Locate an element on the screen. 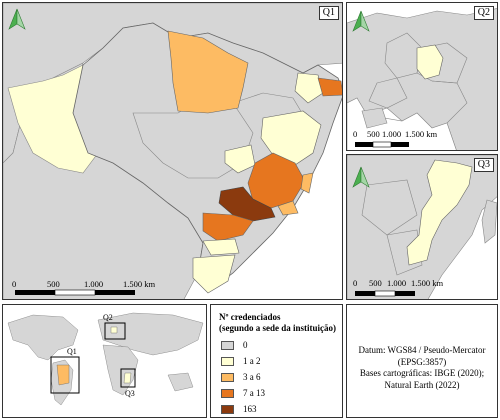  q3-scale-labels: 0 500 1.000 1.500 km is located at coordinates (422, 284).